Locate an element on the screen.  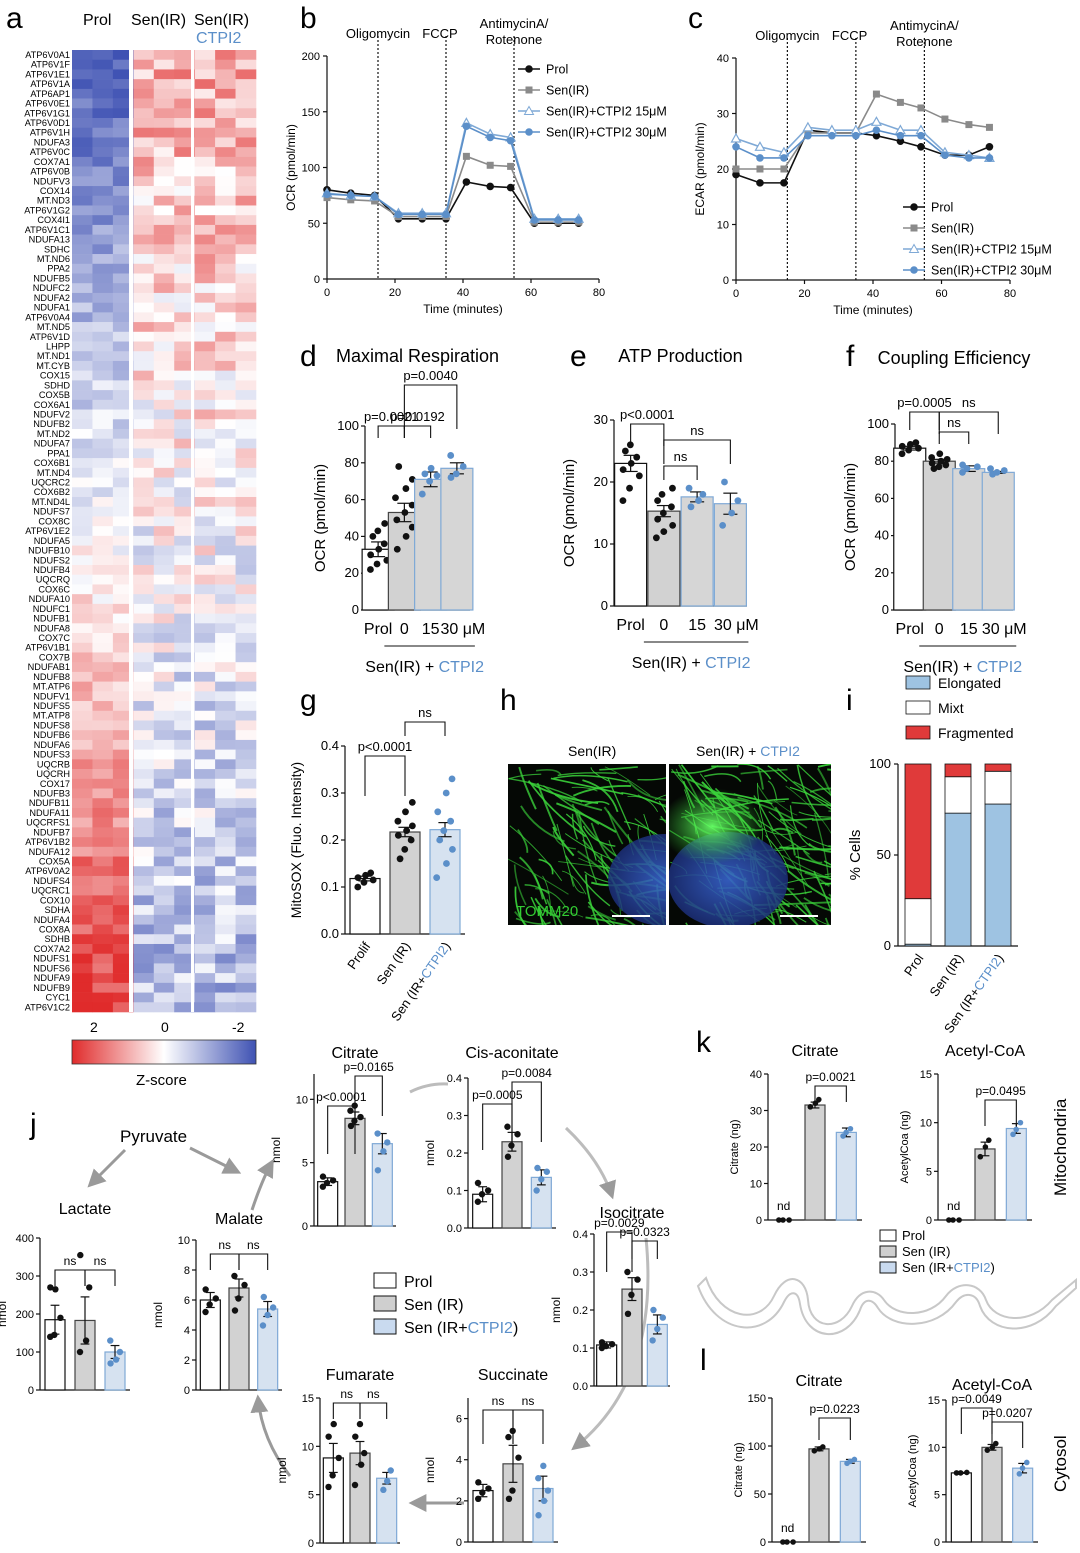
gene-label: UQCRC2 is located at coordinates (50, 483).